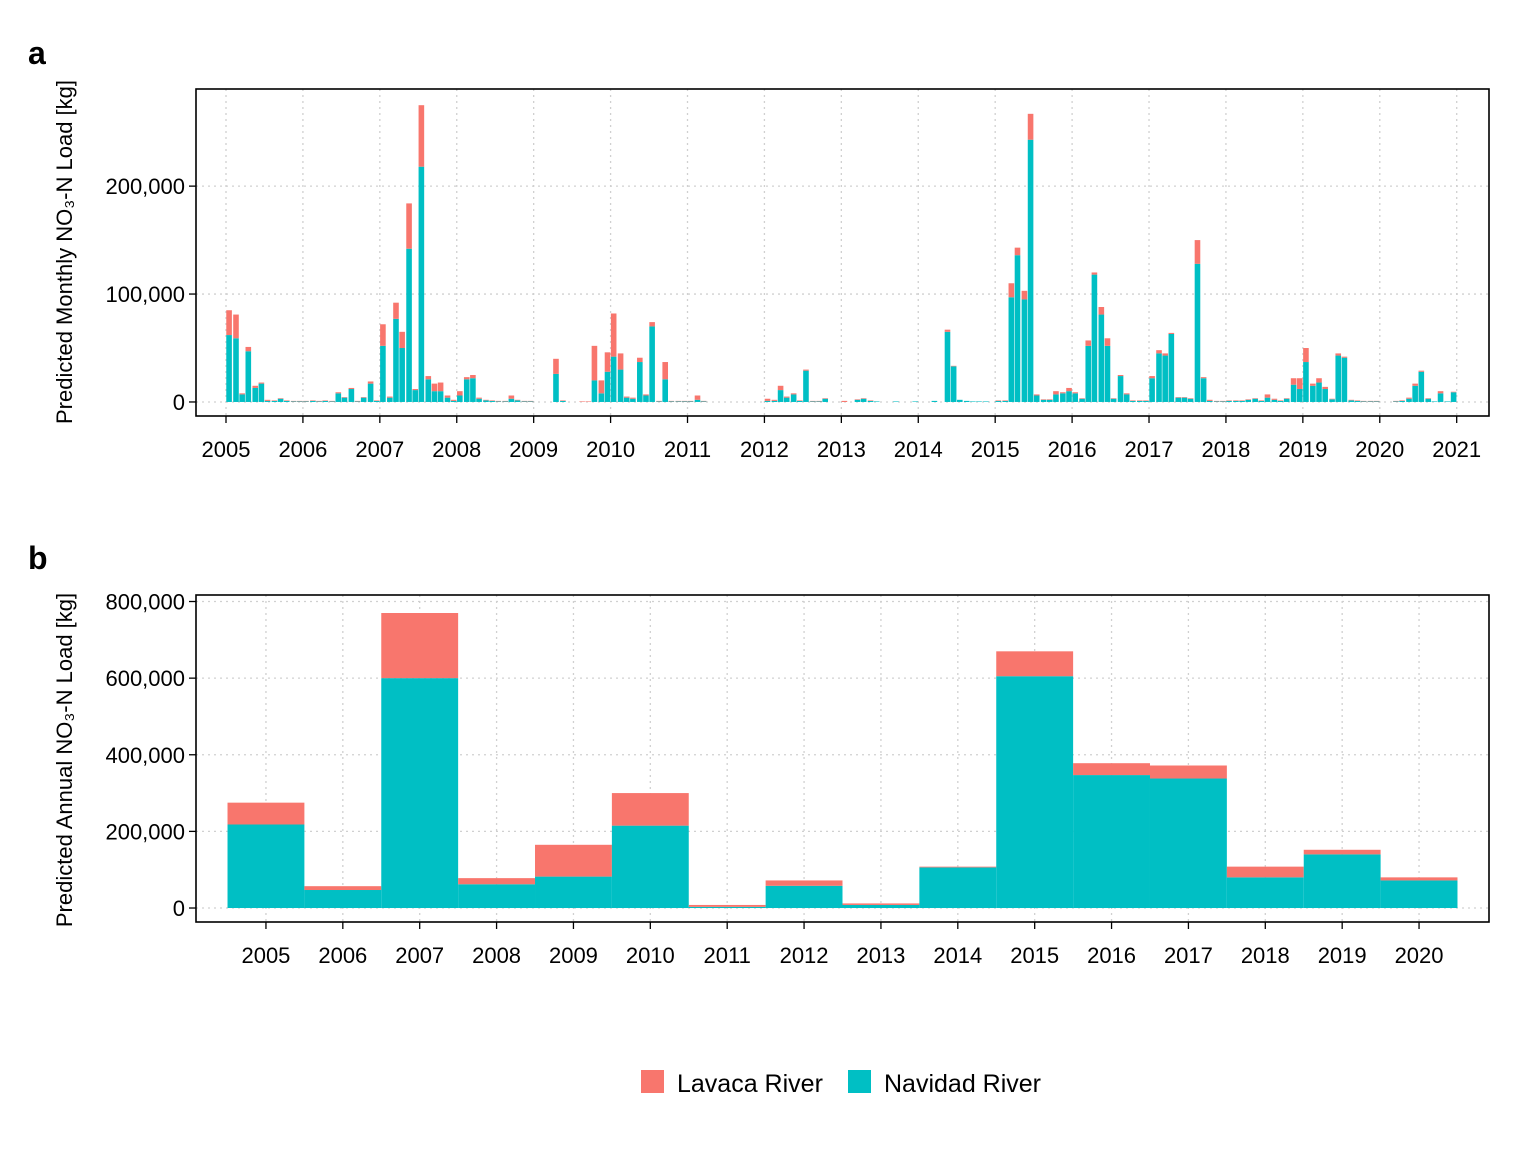 The height and width of the screenshot is (1152, 1536). Describe the element at coordinates (573, 955) in the screenshot. I see `x-tick-label: 2009` at that location.